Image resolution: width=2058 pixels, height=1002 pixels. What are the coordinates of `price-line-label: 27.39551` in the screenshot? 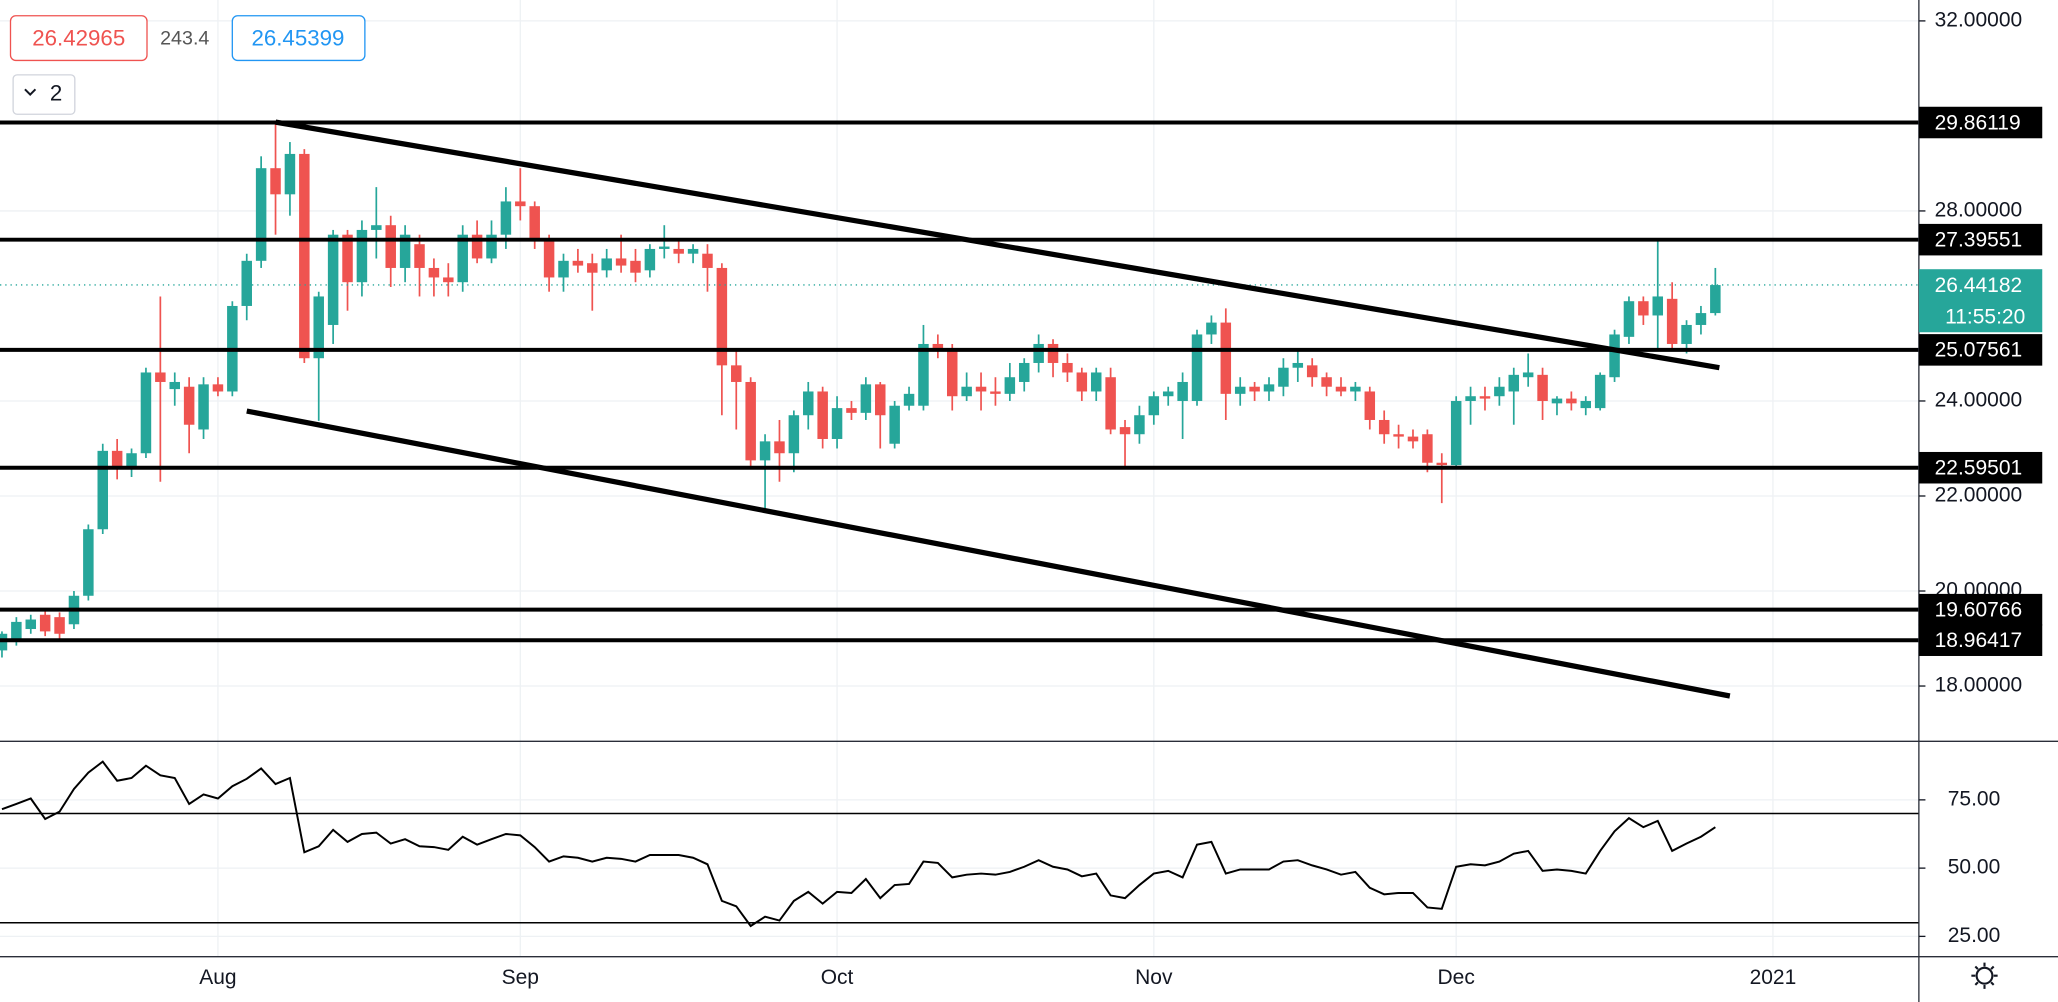 It's located at (1979, 240).